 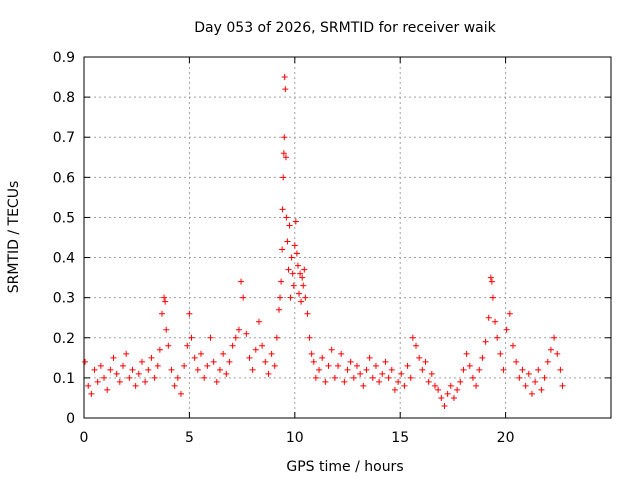 What do you see at coordinates (506, 438) in the screenshot?
I see `x-tick-label: 20` at bounding box center [506, 438].